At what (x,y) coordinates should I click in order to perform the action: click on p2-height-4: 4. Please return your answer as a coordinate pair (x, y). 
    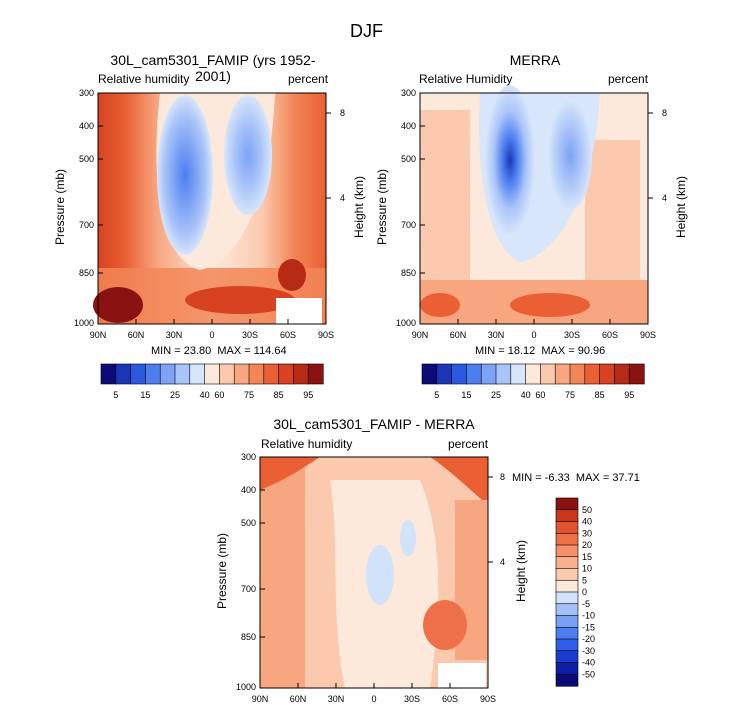
    Looking at the image, I should click on (665, 198).